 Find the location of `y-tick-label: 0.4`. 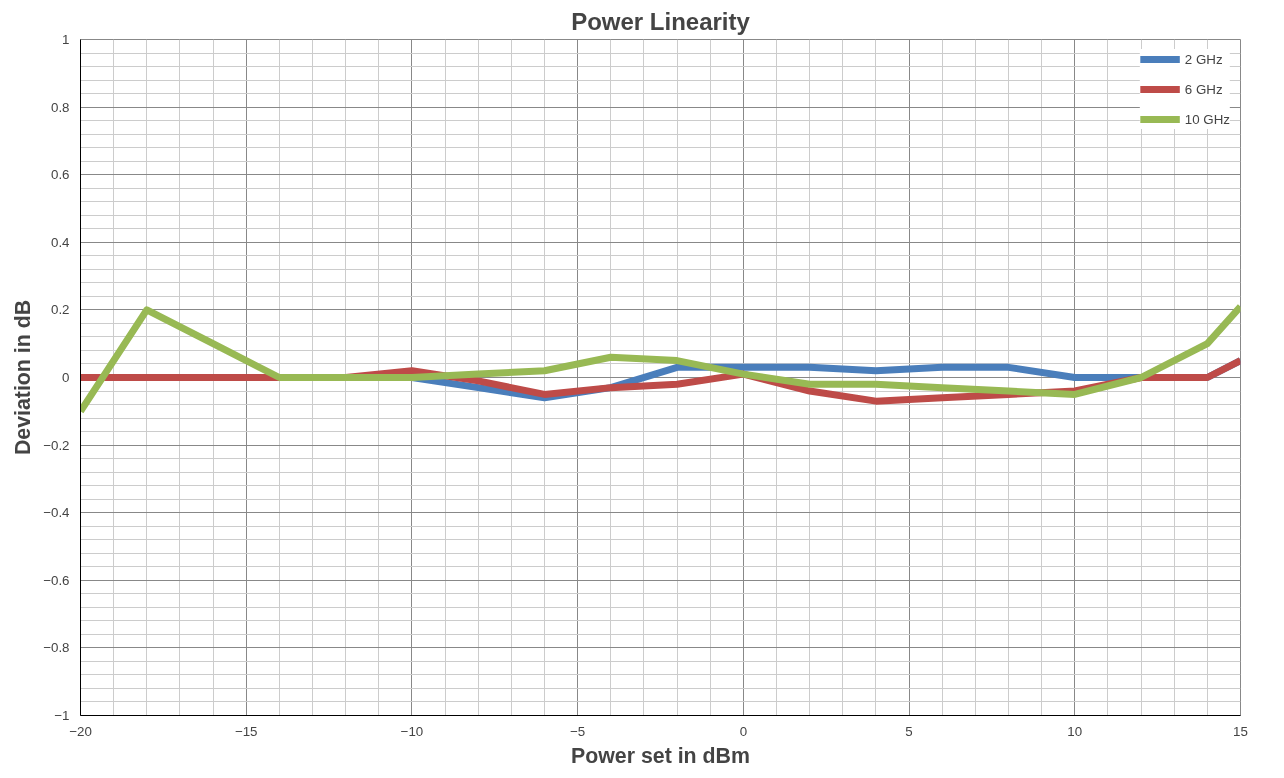

y-tick-label: 0.4 is located at coordinates (60, 242).